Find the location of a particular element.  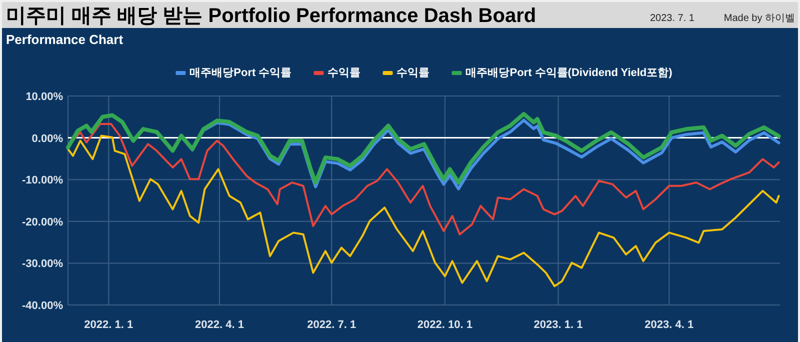

y-tick-label: 10.00% is located at coordinates (45, 97).